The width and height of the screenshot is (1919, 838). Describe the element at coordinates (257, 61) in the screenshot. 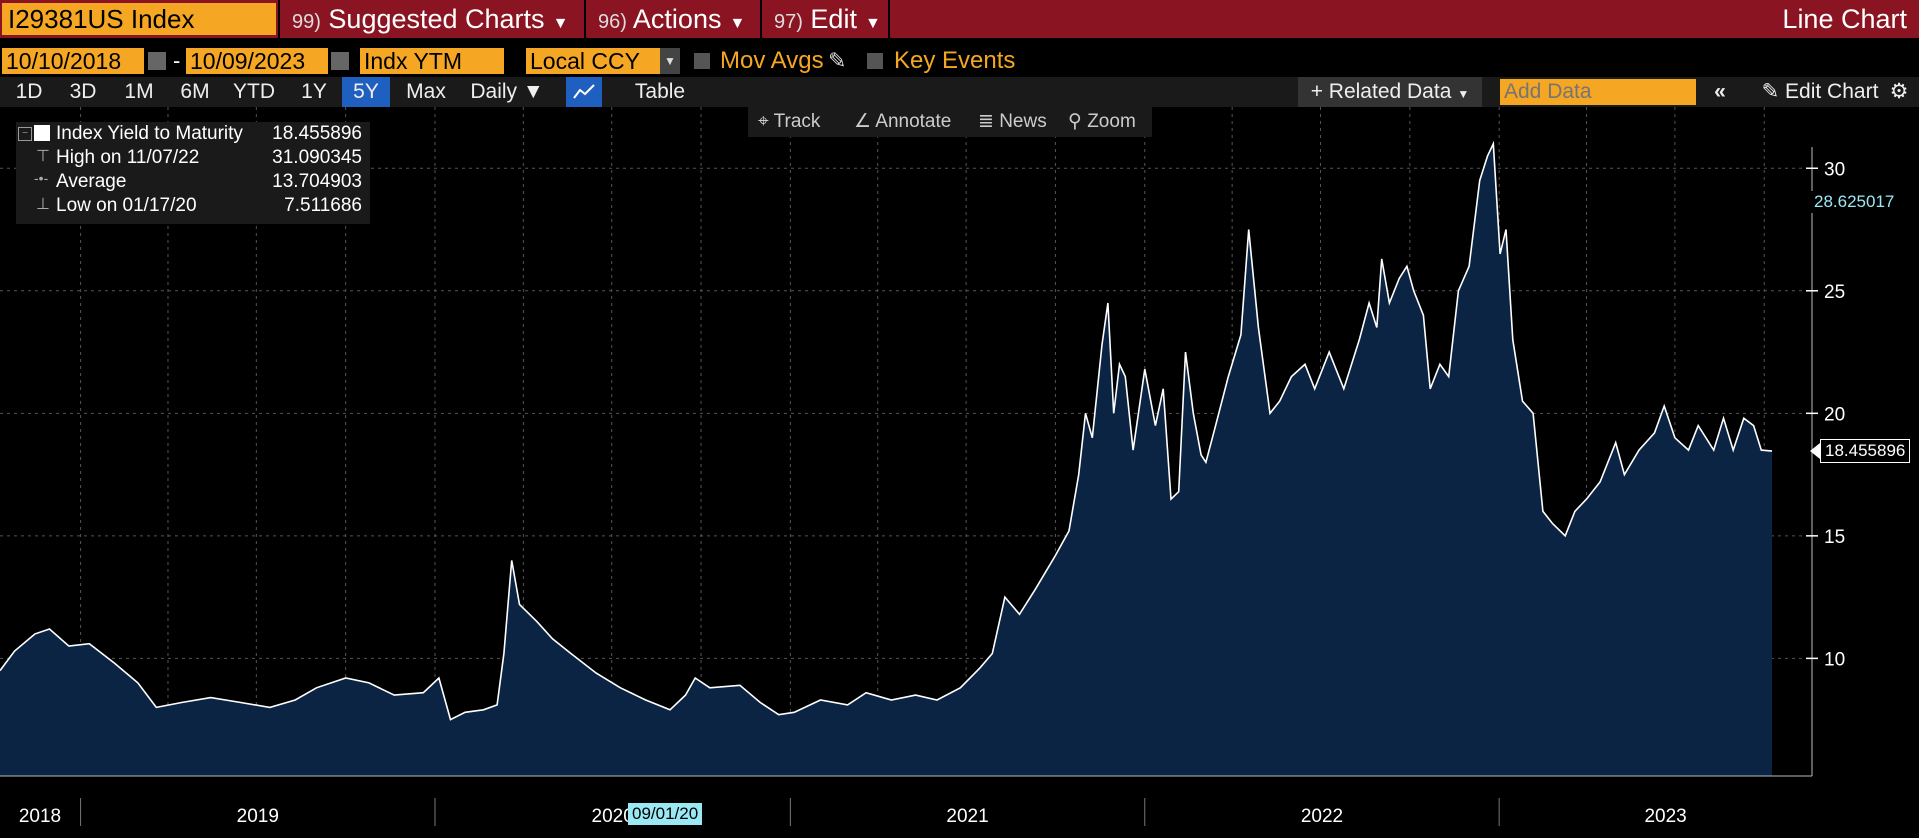

I see `end-date-field: 10/09/2023` at that location.